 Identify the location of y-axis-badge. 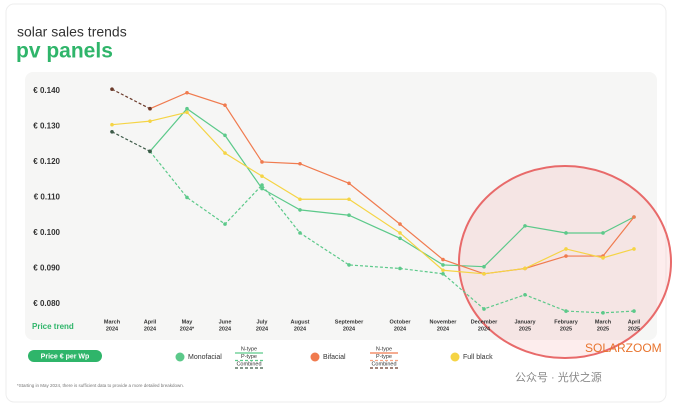
(65, 356).